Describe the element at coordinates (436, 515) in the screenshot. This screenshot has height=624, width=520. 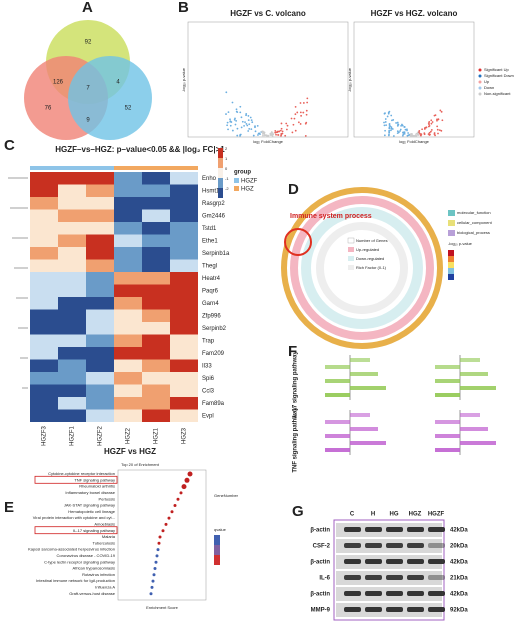
I see `lane-label: HGZF` at that location.